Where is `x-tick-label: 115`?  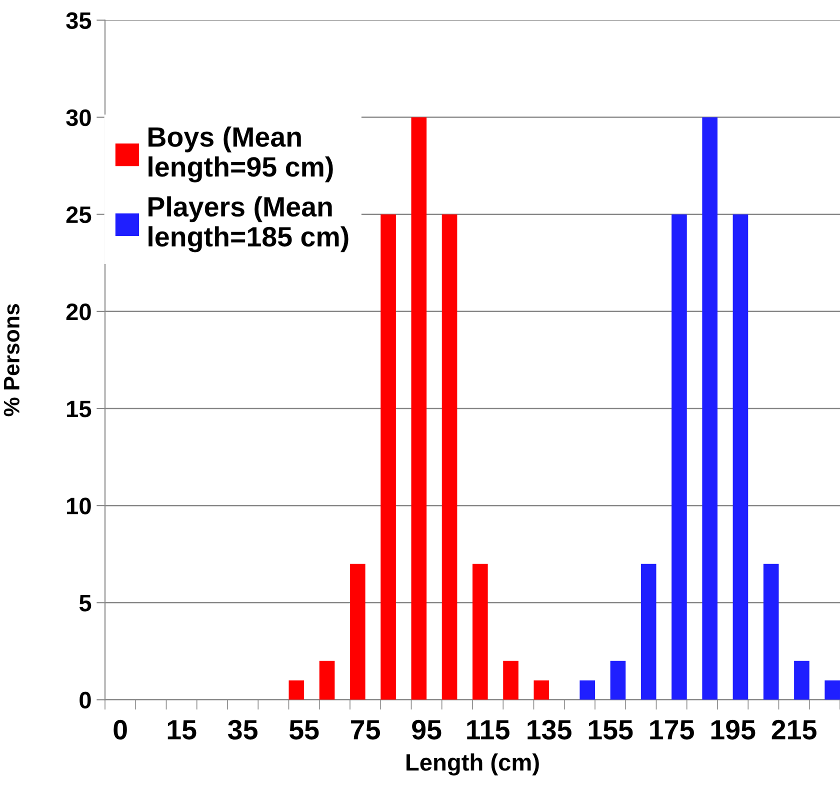
x-tick-label: 115 is located at coordinates (488, 730).